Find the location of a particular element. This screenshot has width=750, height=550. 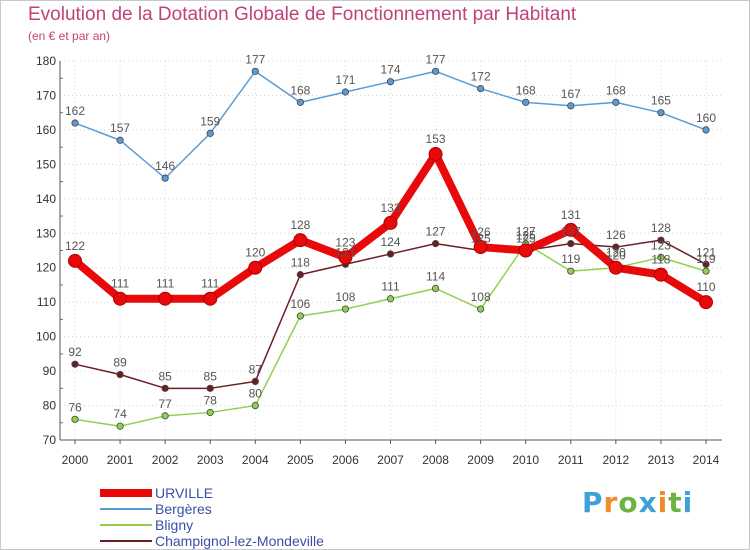

data-label-bligny: 123 is located at coordinates (661, 245).